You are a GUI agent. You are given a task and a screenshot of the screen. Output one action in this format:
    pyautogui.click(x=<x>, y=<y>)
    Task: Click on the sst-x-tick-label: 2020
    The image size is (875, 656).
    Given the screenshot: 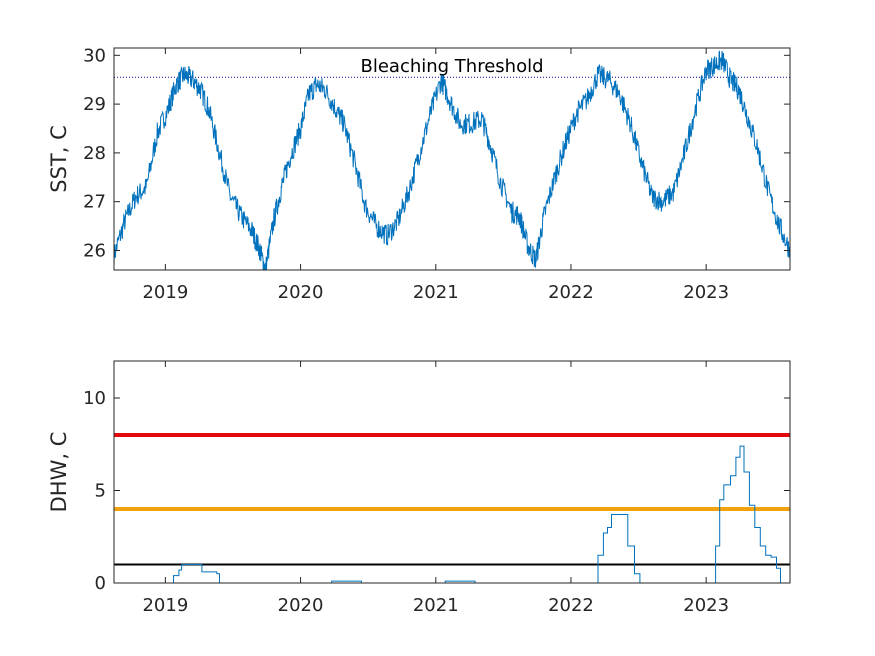 What is the action you would take?
    pyautogui.click(x=301, y=292)
    